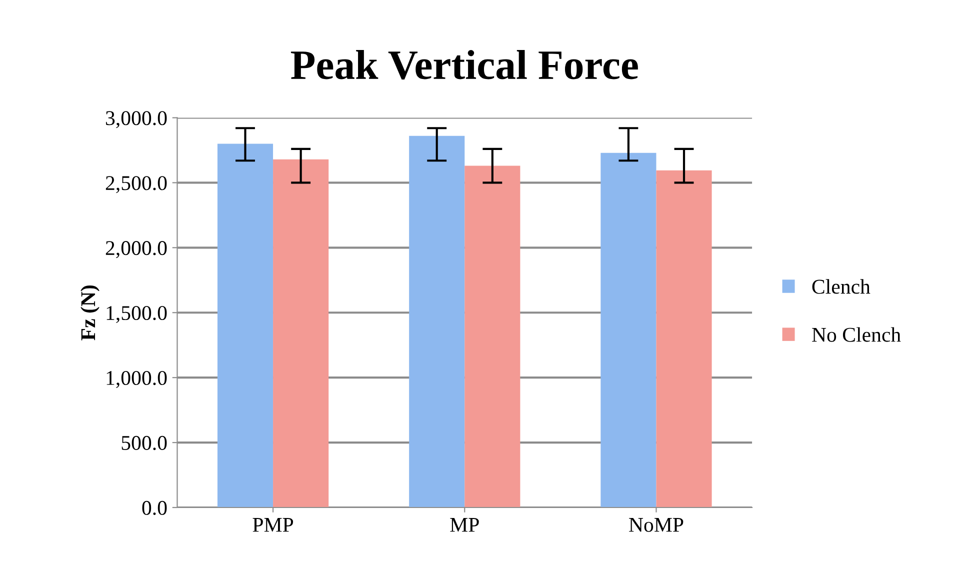 Image resolution: width=958 pixels, height=580 pixels. Describe the element at coordinates (144, 443) in the screenshot. I see `y-tick-label: 500.0` at that location.